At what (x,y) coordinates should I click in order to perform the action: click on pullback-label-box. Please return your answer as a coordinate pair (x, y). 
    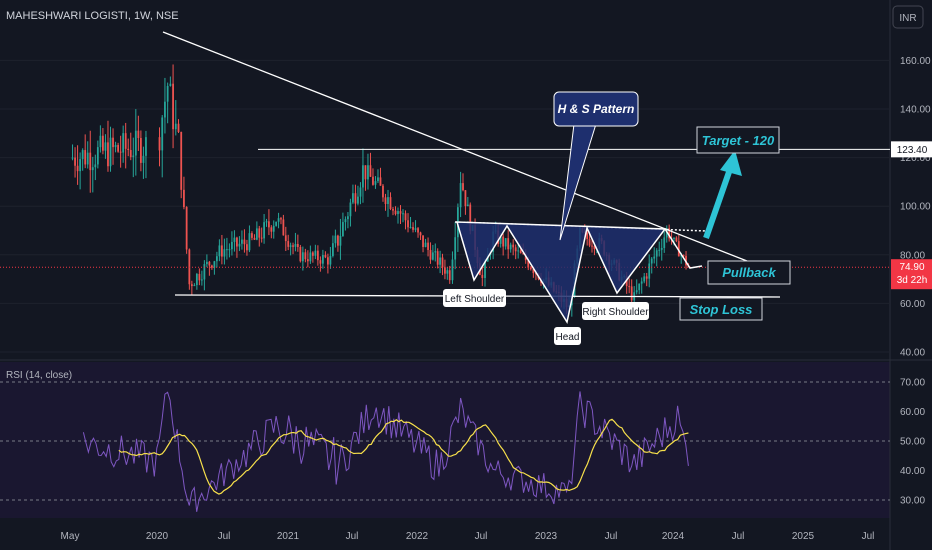
    Looking at the image, I should click on (749, 272).